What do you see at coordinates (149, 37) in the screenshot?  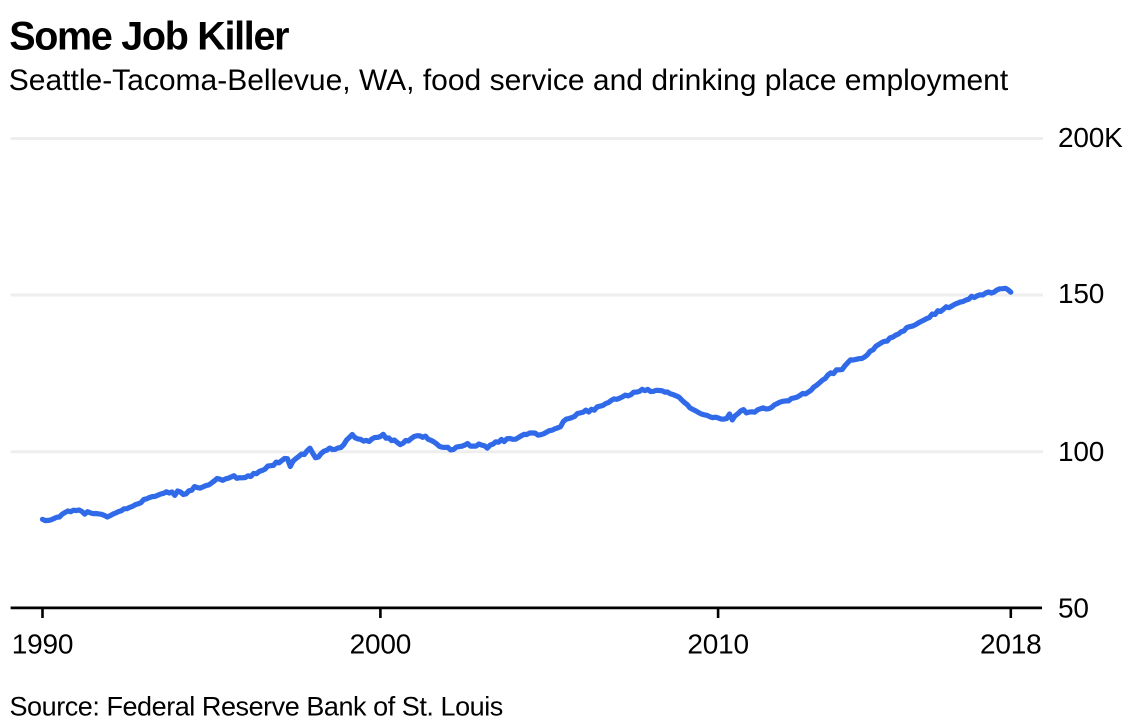 I see `svg-text: Some Job Killer` at bounding box center [149, 37].